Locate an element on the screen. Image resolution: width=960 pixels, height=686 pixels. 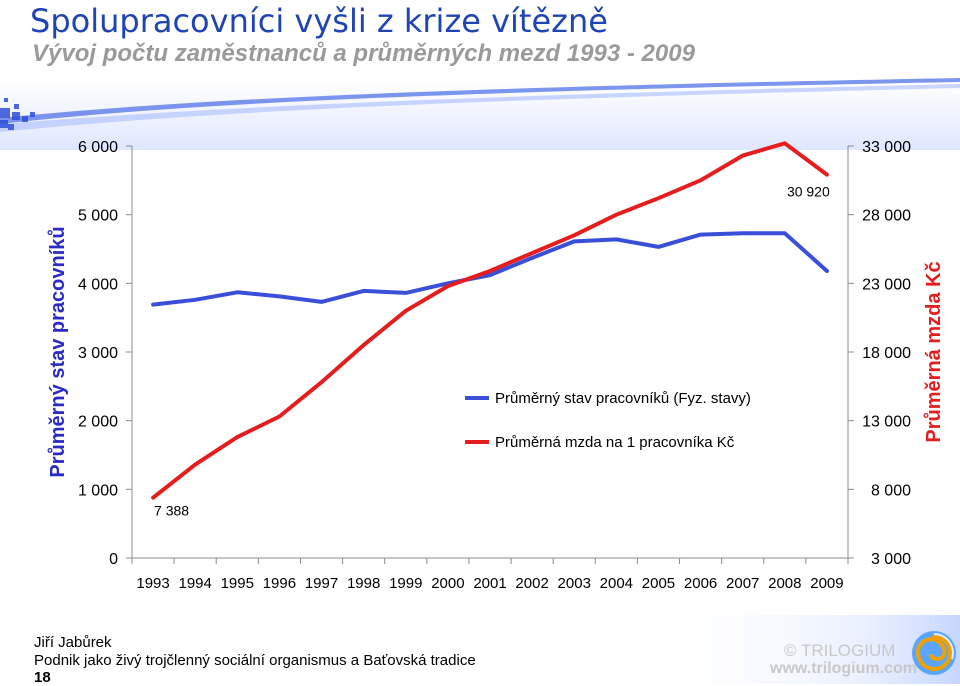
left-tick-label: 6 000 is located at coordinates (98, 147).